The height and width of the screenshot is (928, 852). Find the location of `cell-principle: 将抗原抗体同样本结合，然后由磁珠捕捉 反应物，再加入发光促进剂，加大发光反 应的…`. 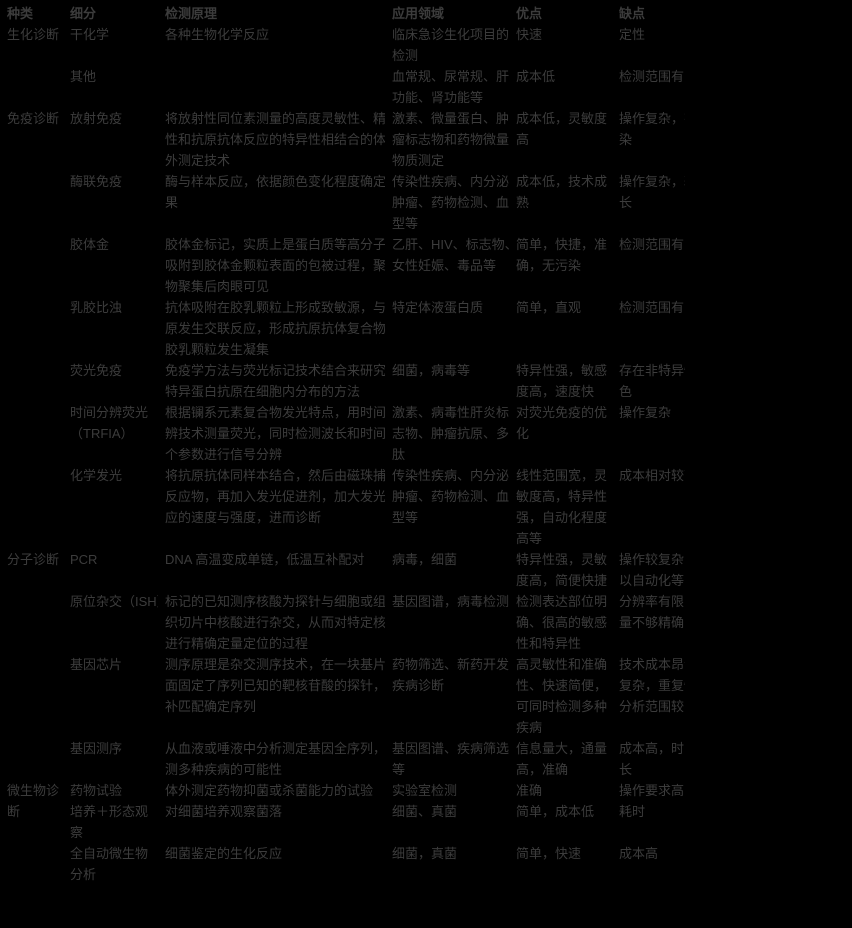

cell-principle: 将抗原抗体同样本结合，然后由磁珠捕捉 反应物，再加入发光促进剂，加大发光反 应的… is located at coordinates (275, 496).